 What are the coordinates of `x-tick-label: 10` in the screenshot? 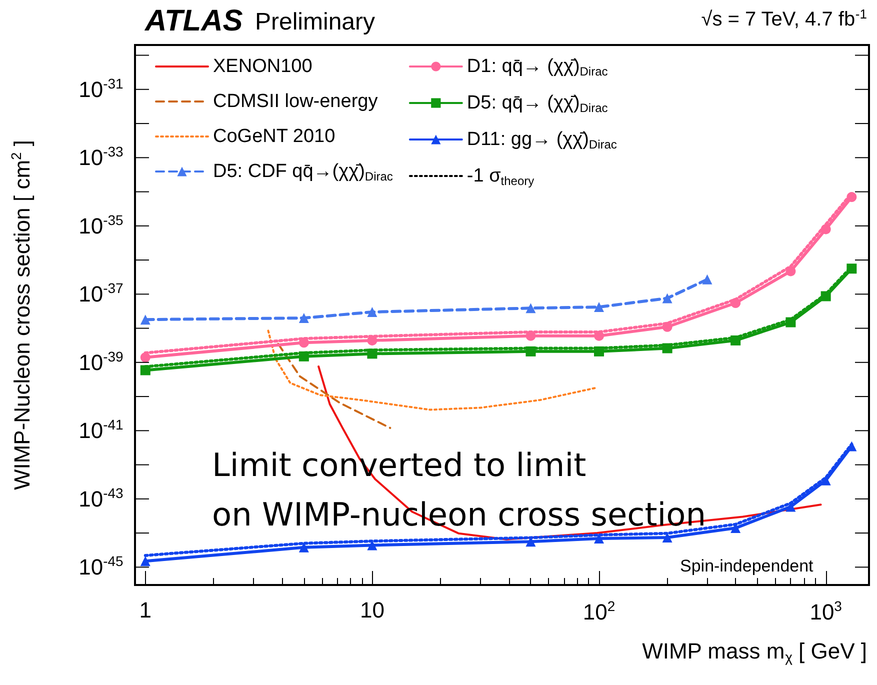 It's located at (372, 610).